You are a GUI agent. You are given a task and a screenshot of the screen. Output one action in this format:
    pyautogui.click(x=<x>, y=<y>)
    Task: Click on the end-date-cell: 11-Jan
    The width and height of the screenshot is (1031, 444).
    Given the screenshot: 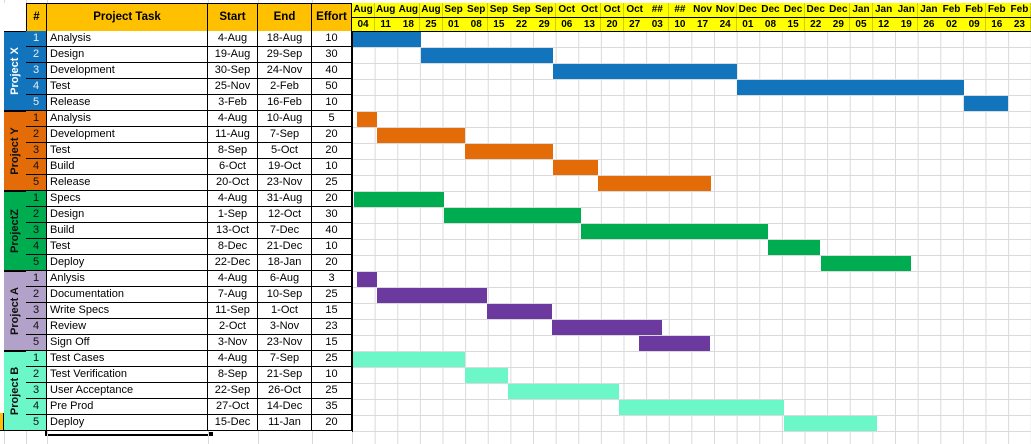 What is the action you would take?
    pyautogui.click(x=285, y=423)
    